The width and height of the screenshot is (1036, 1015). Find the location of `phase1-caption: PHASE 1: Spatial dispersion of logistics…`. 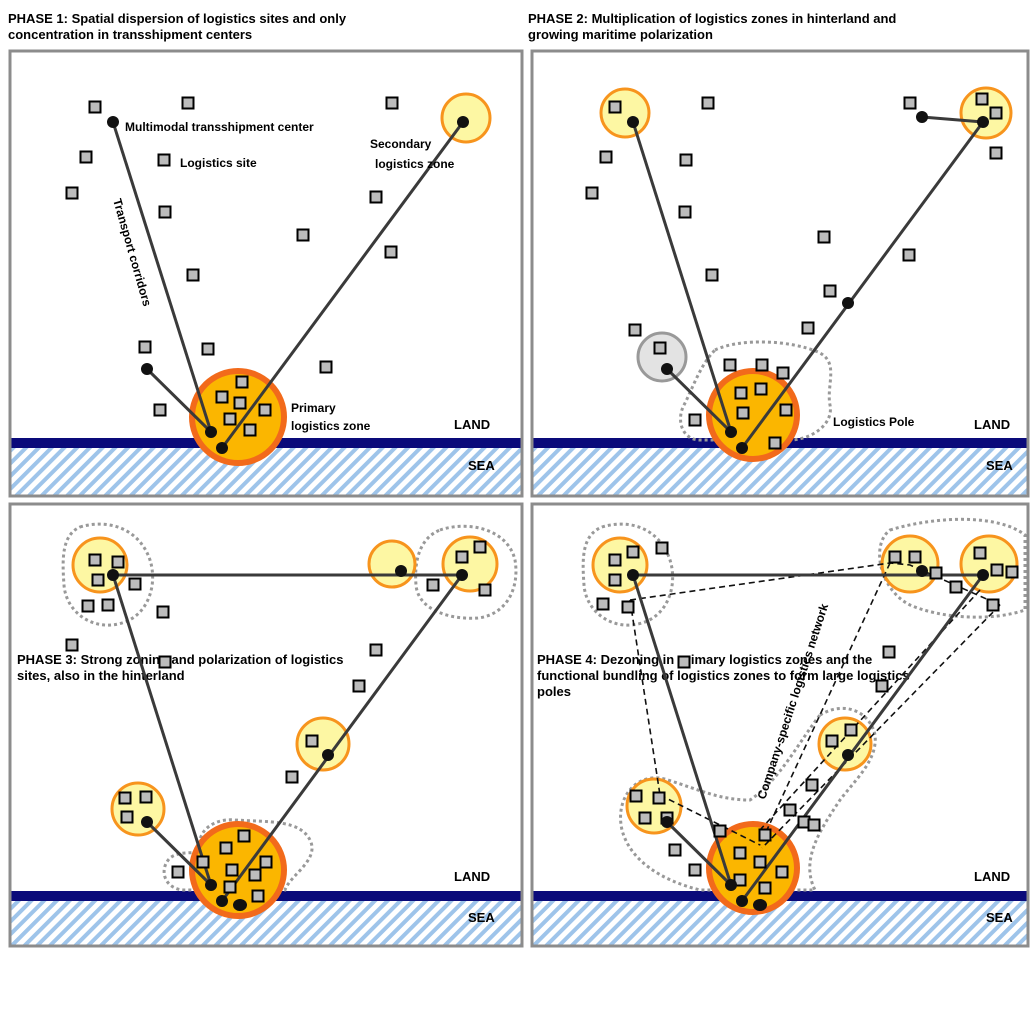

phase1-caption: PHASE 1: Spatial dispersion of logistics… is located at coordinates (177, 26).